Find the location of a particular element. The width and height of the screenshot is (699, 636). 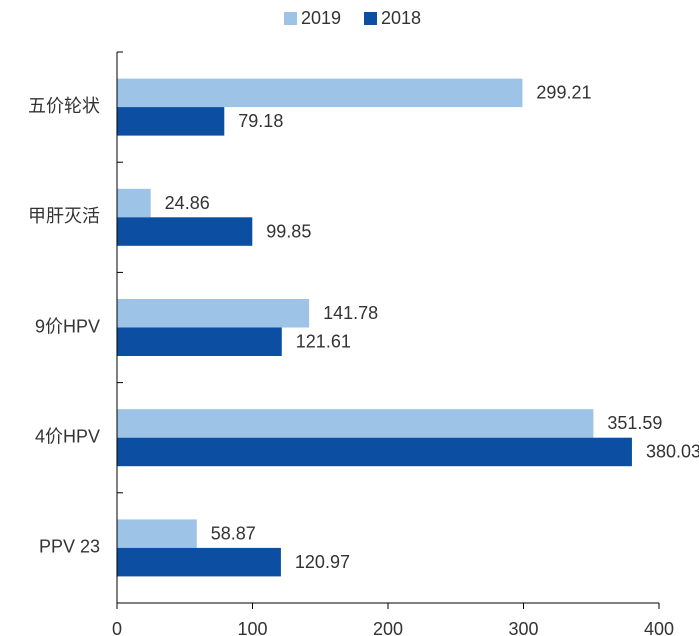

x-tick-label: 300 is located at coordinates (523, 627).